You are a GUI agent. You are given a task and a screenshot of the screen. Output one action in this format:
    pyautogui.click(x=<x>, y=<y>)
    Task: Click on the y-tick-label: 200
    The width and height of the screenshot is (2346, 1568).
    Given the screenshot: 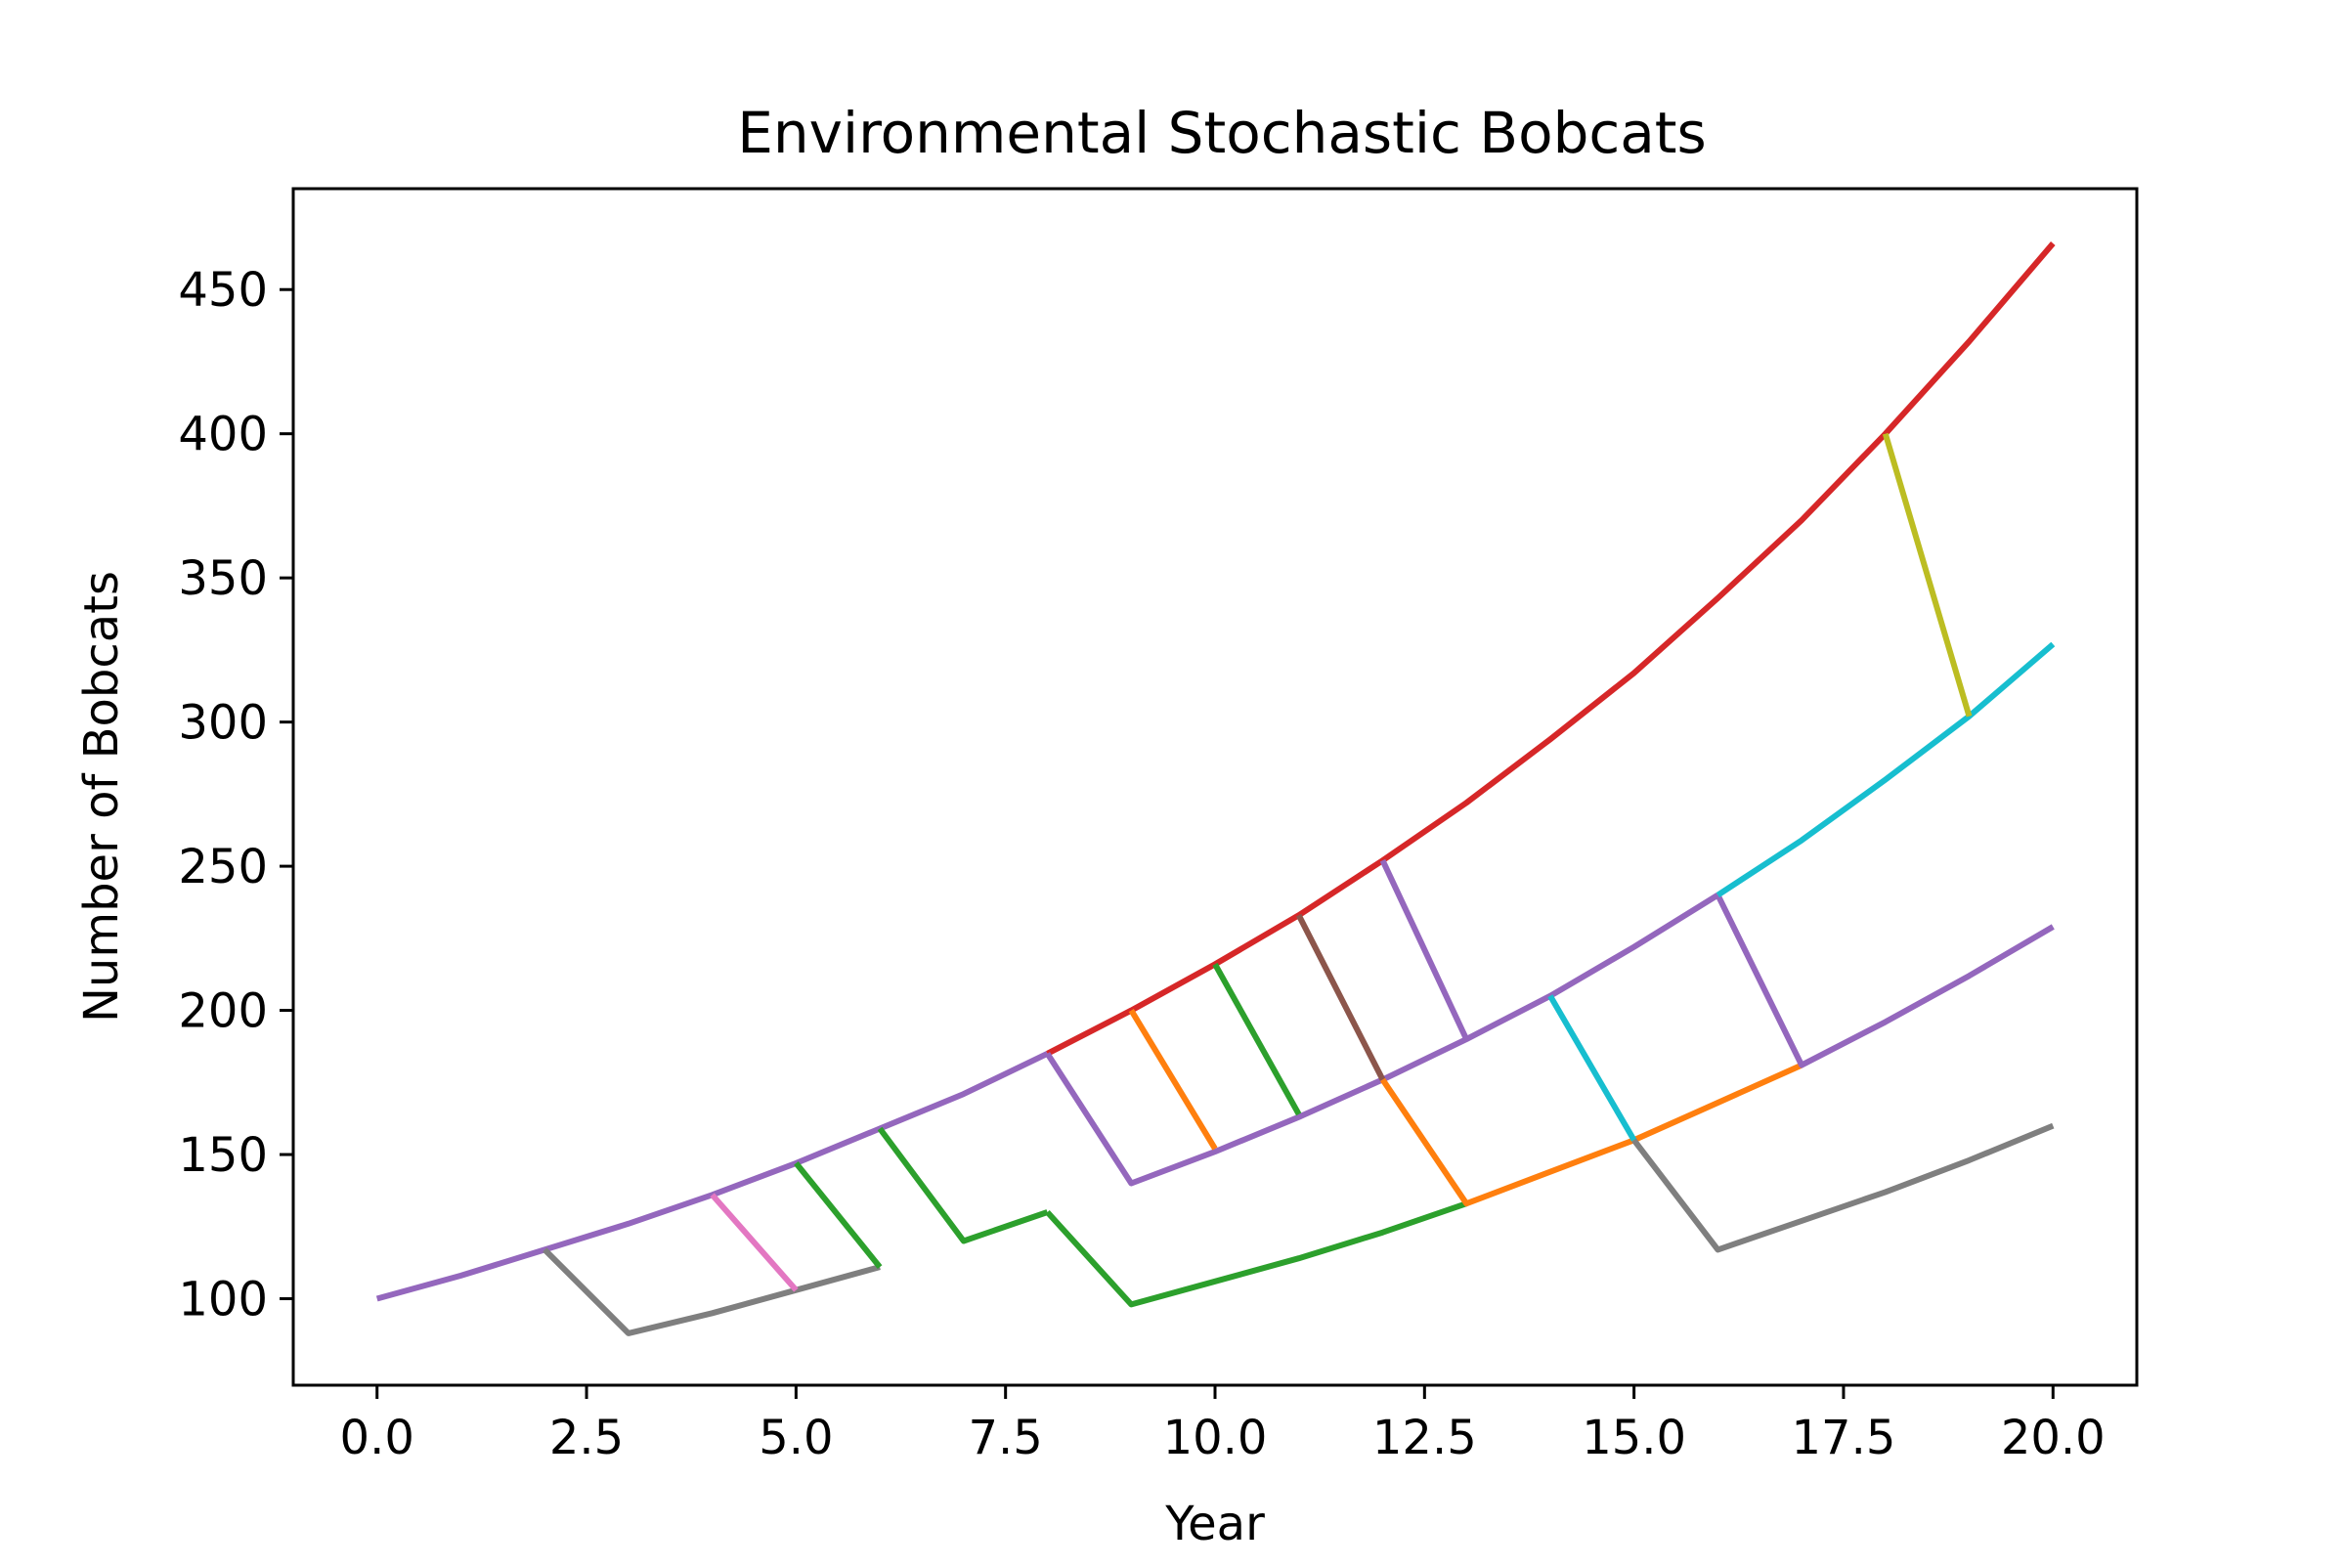 What is the action you would take?
    pyautogui.click(x=223, y=1012)
    